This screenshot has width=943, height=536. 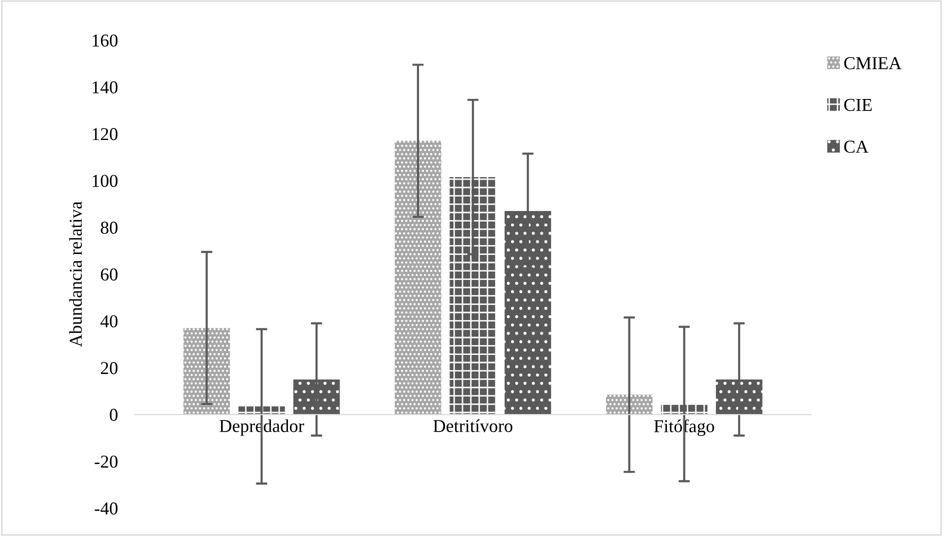 What do you see at coordinates (114, 414) in the screenshot?
I see `y-tick-label: 0` at bounding box center [114, 414].